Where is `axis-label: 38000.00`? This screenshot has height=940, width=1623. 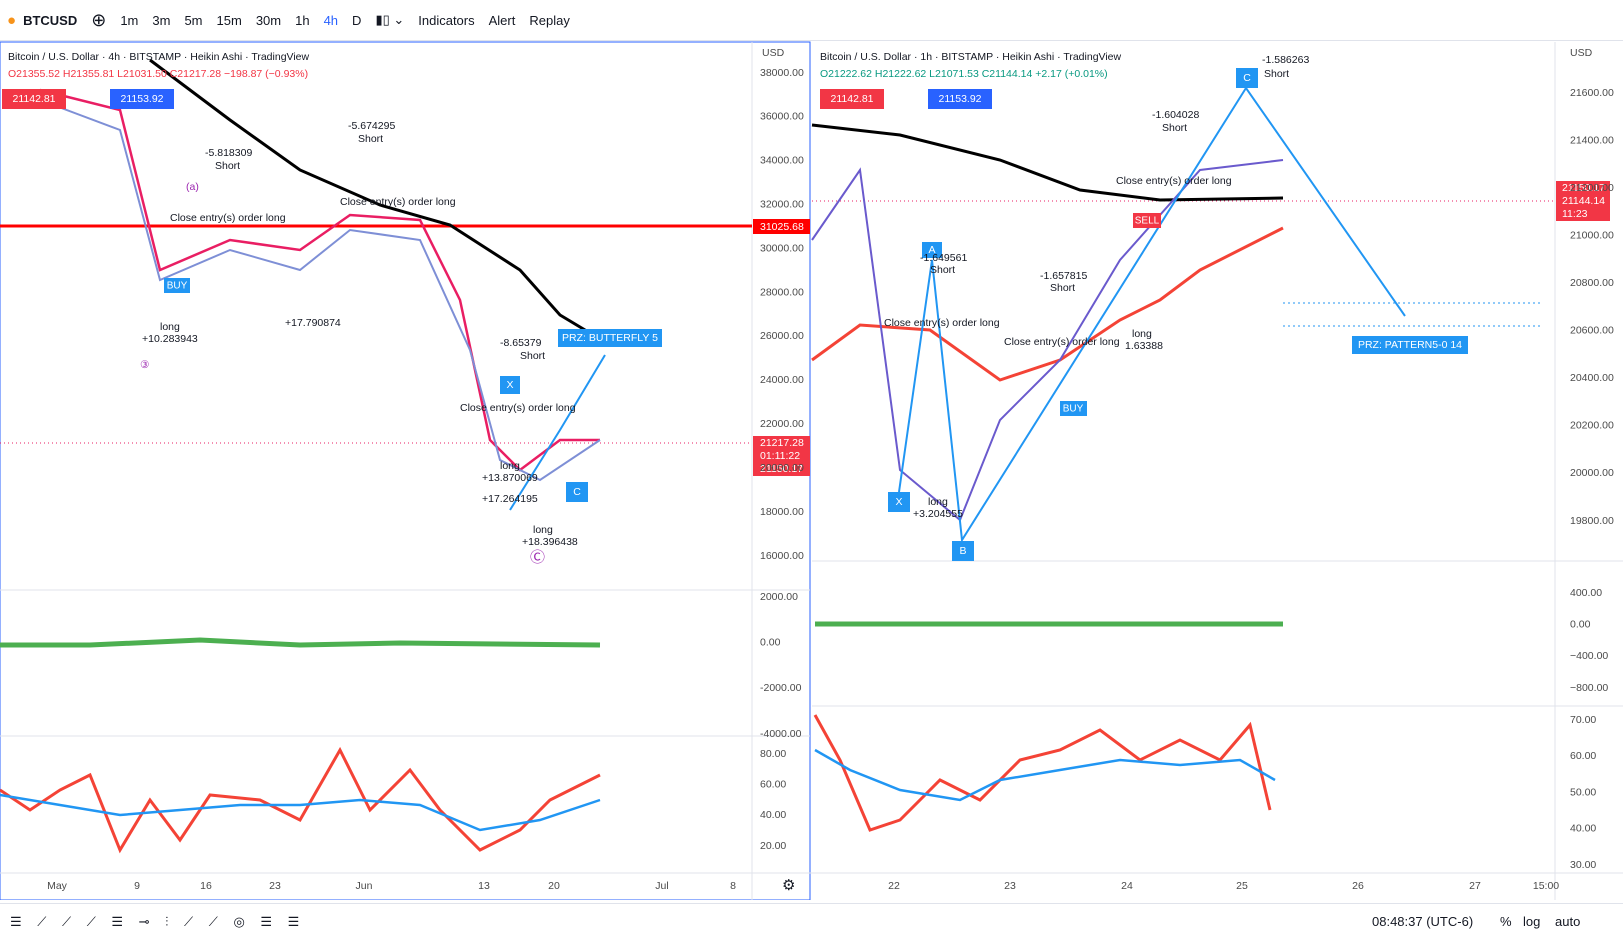
axis-label: 38000.00 is located at coordinates (782, 73).